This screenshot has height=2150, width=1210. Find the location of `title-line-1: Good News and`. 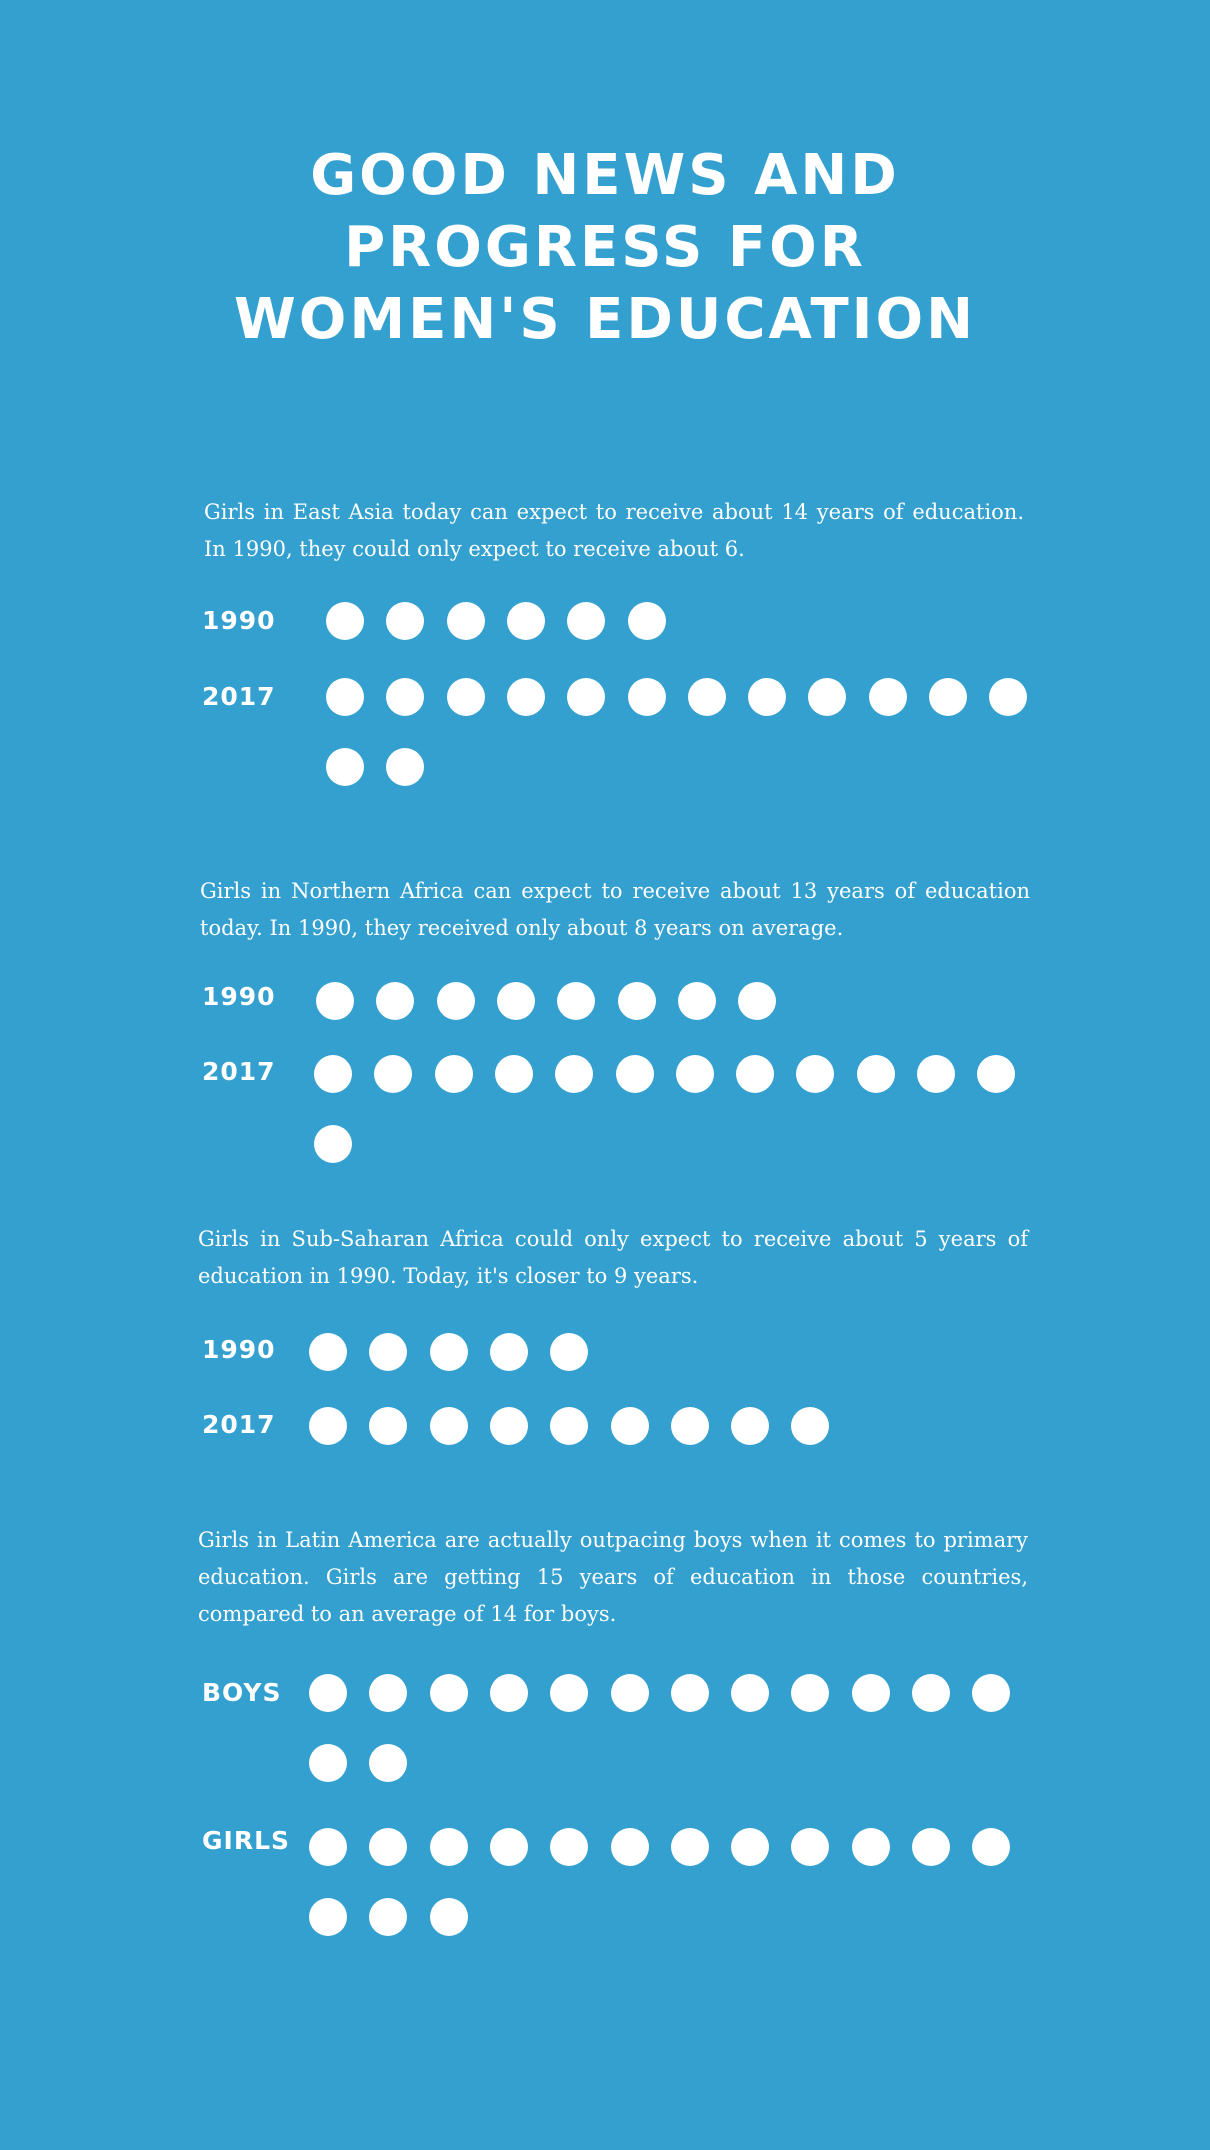

title-line-1: Good News and is located at coordinates (605, 175).